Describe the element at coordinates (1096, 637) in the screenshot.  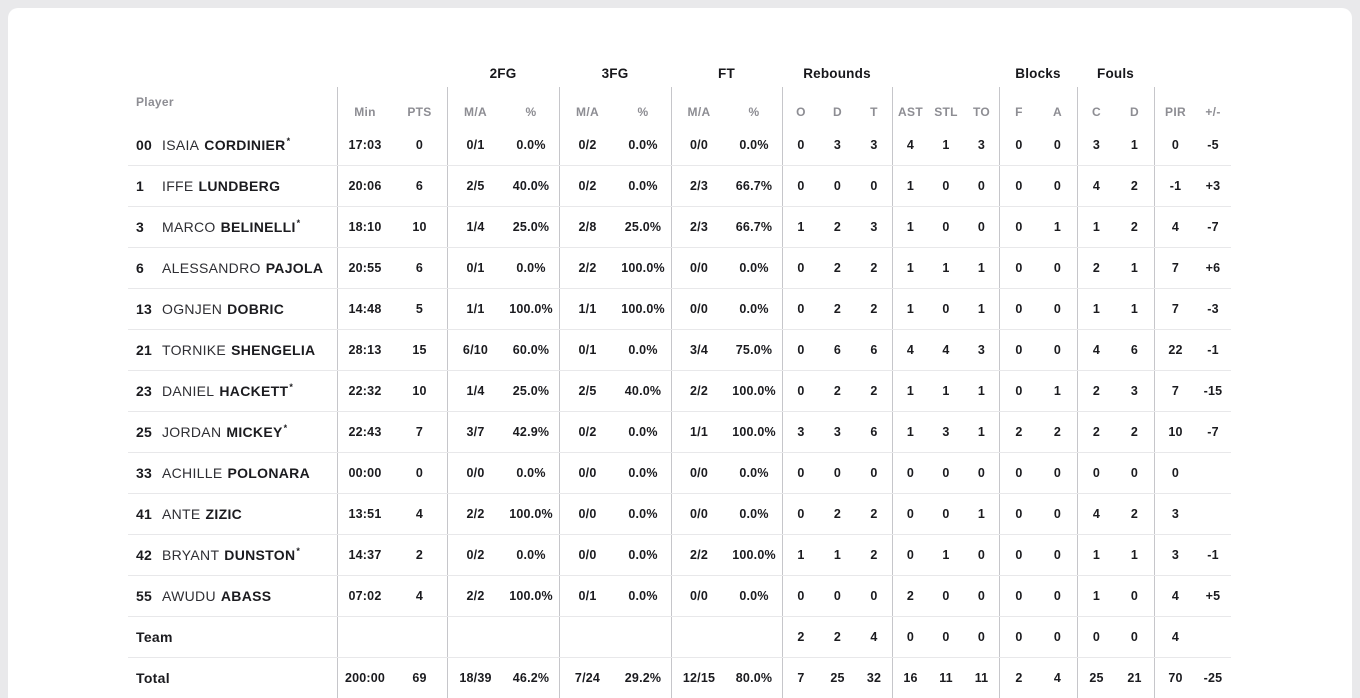
I see `stat-fouls-committed: 0` at that location.